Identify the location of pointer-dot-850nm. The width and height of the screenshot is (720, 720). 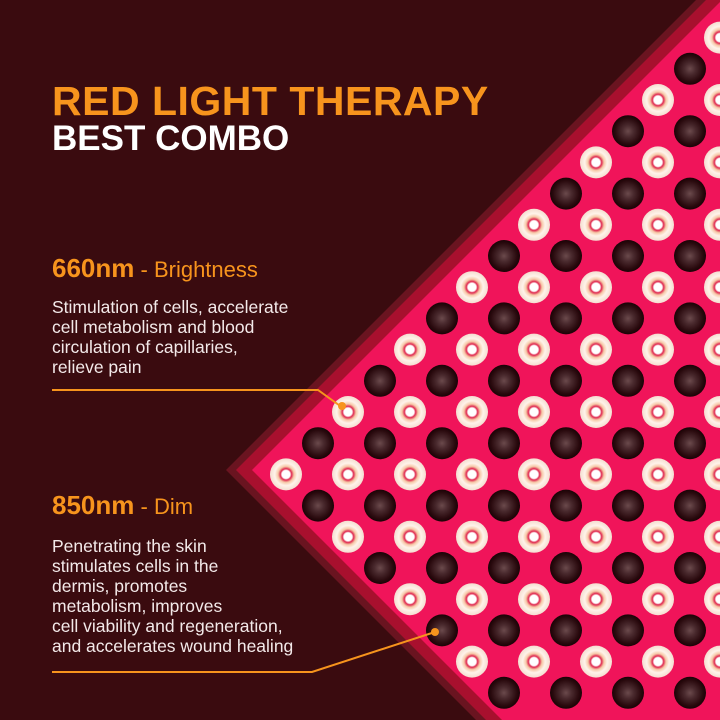
(435, 632).